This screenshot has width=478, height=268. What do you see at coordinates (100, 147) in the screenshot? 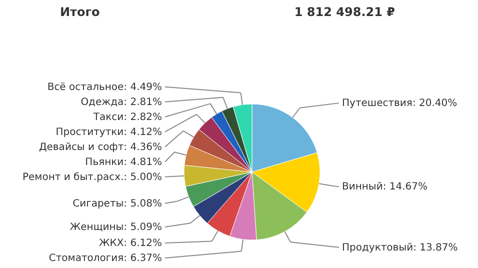
I see `slice-label: Девайсы и софт: 4.36%` at bounding box center [100, 147].